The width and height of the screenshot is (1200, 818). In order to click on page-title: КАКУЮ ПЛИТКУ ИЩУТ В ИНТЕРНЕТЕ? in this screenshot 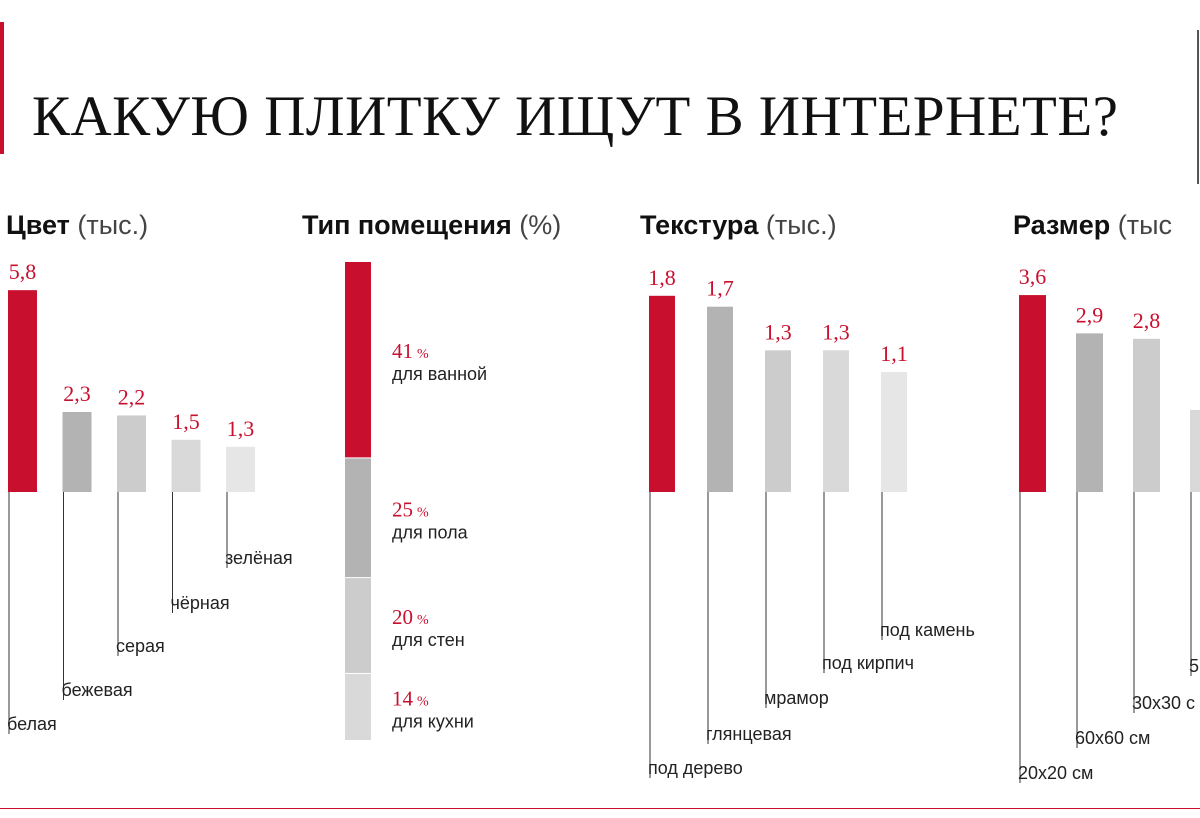, I will do `click(575, 116)`.